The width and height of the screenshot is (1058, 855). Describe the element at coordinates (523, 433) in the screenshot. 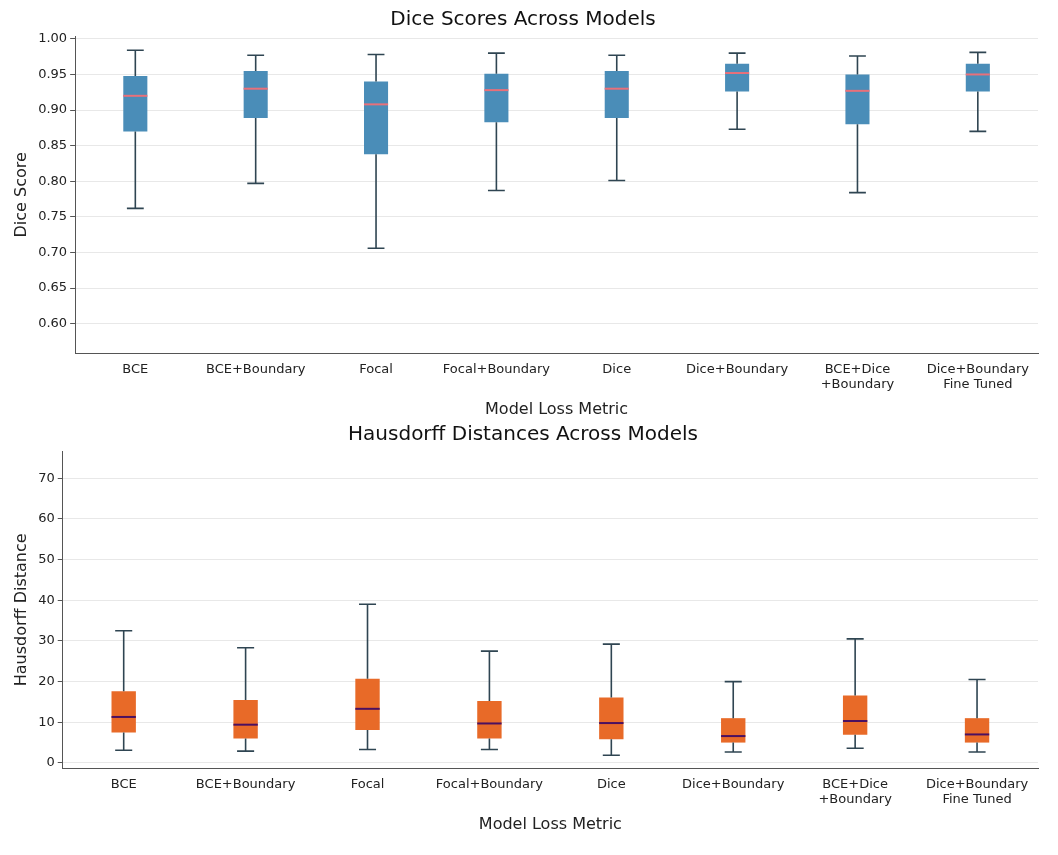

I see `chart-title: Hausdorff Distances Across Models` at that location.